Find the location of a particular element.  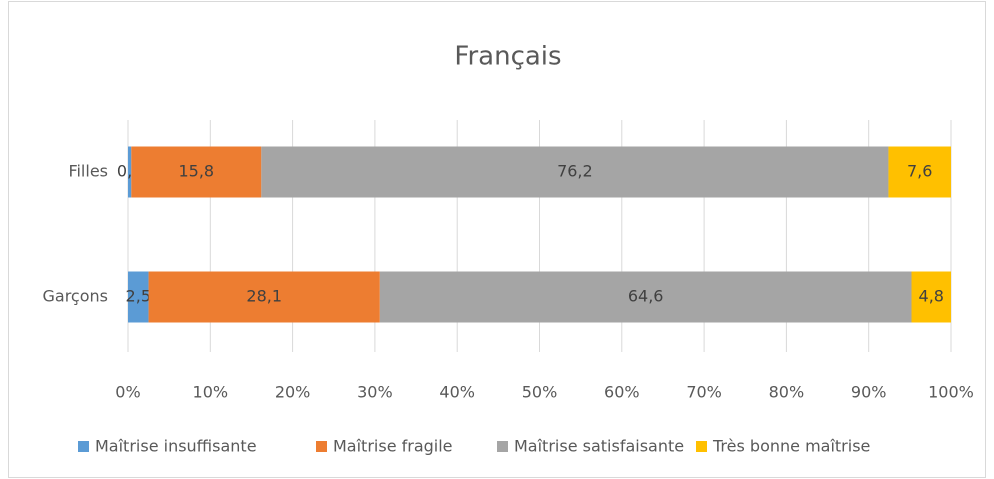

x-tick-label: 40% is located at coordinates (457, 392).